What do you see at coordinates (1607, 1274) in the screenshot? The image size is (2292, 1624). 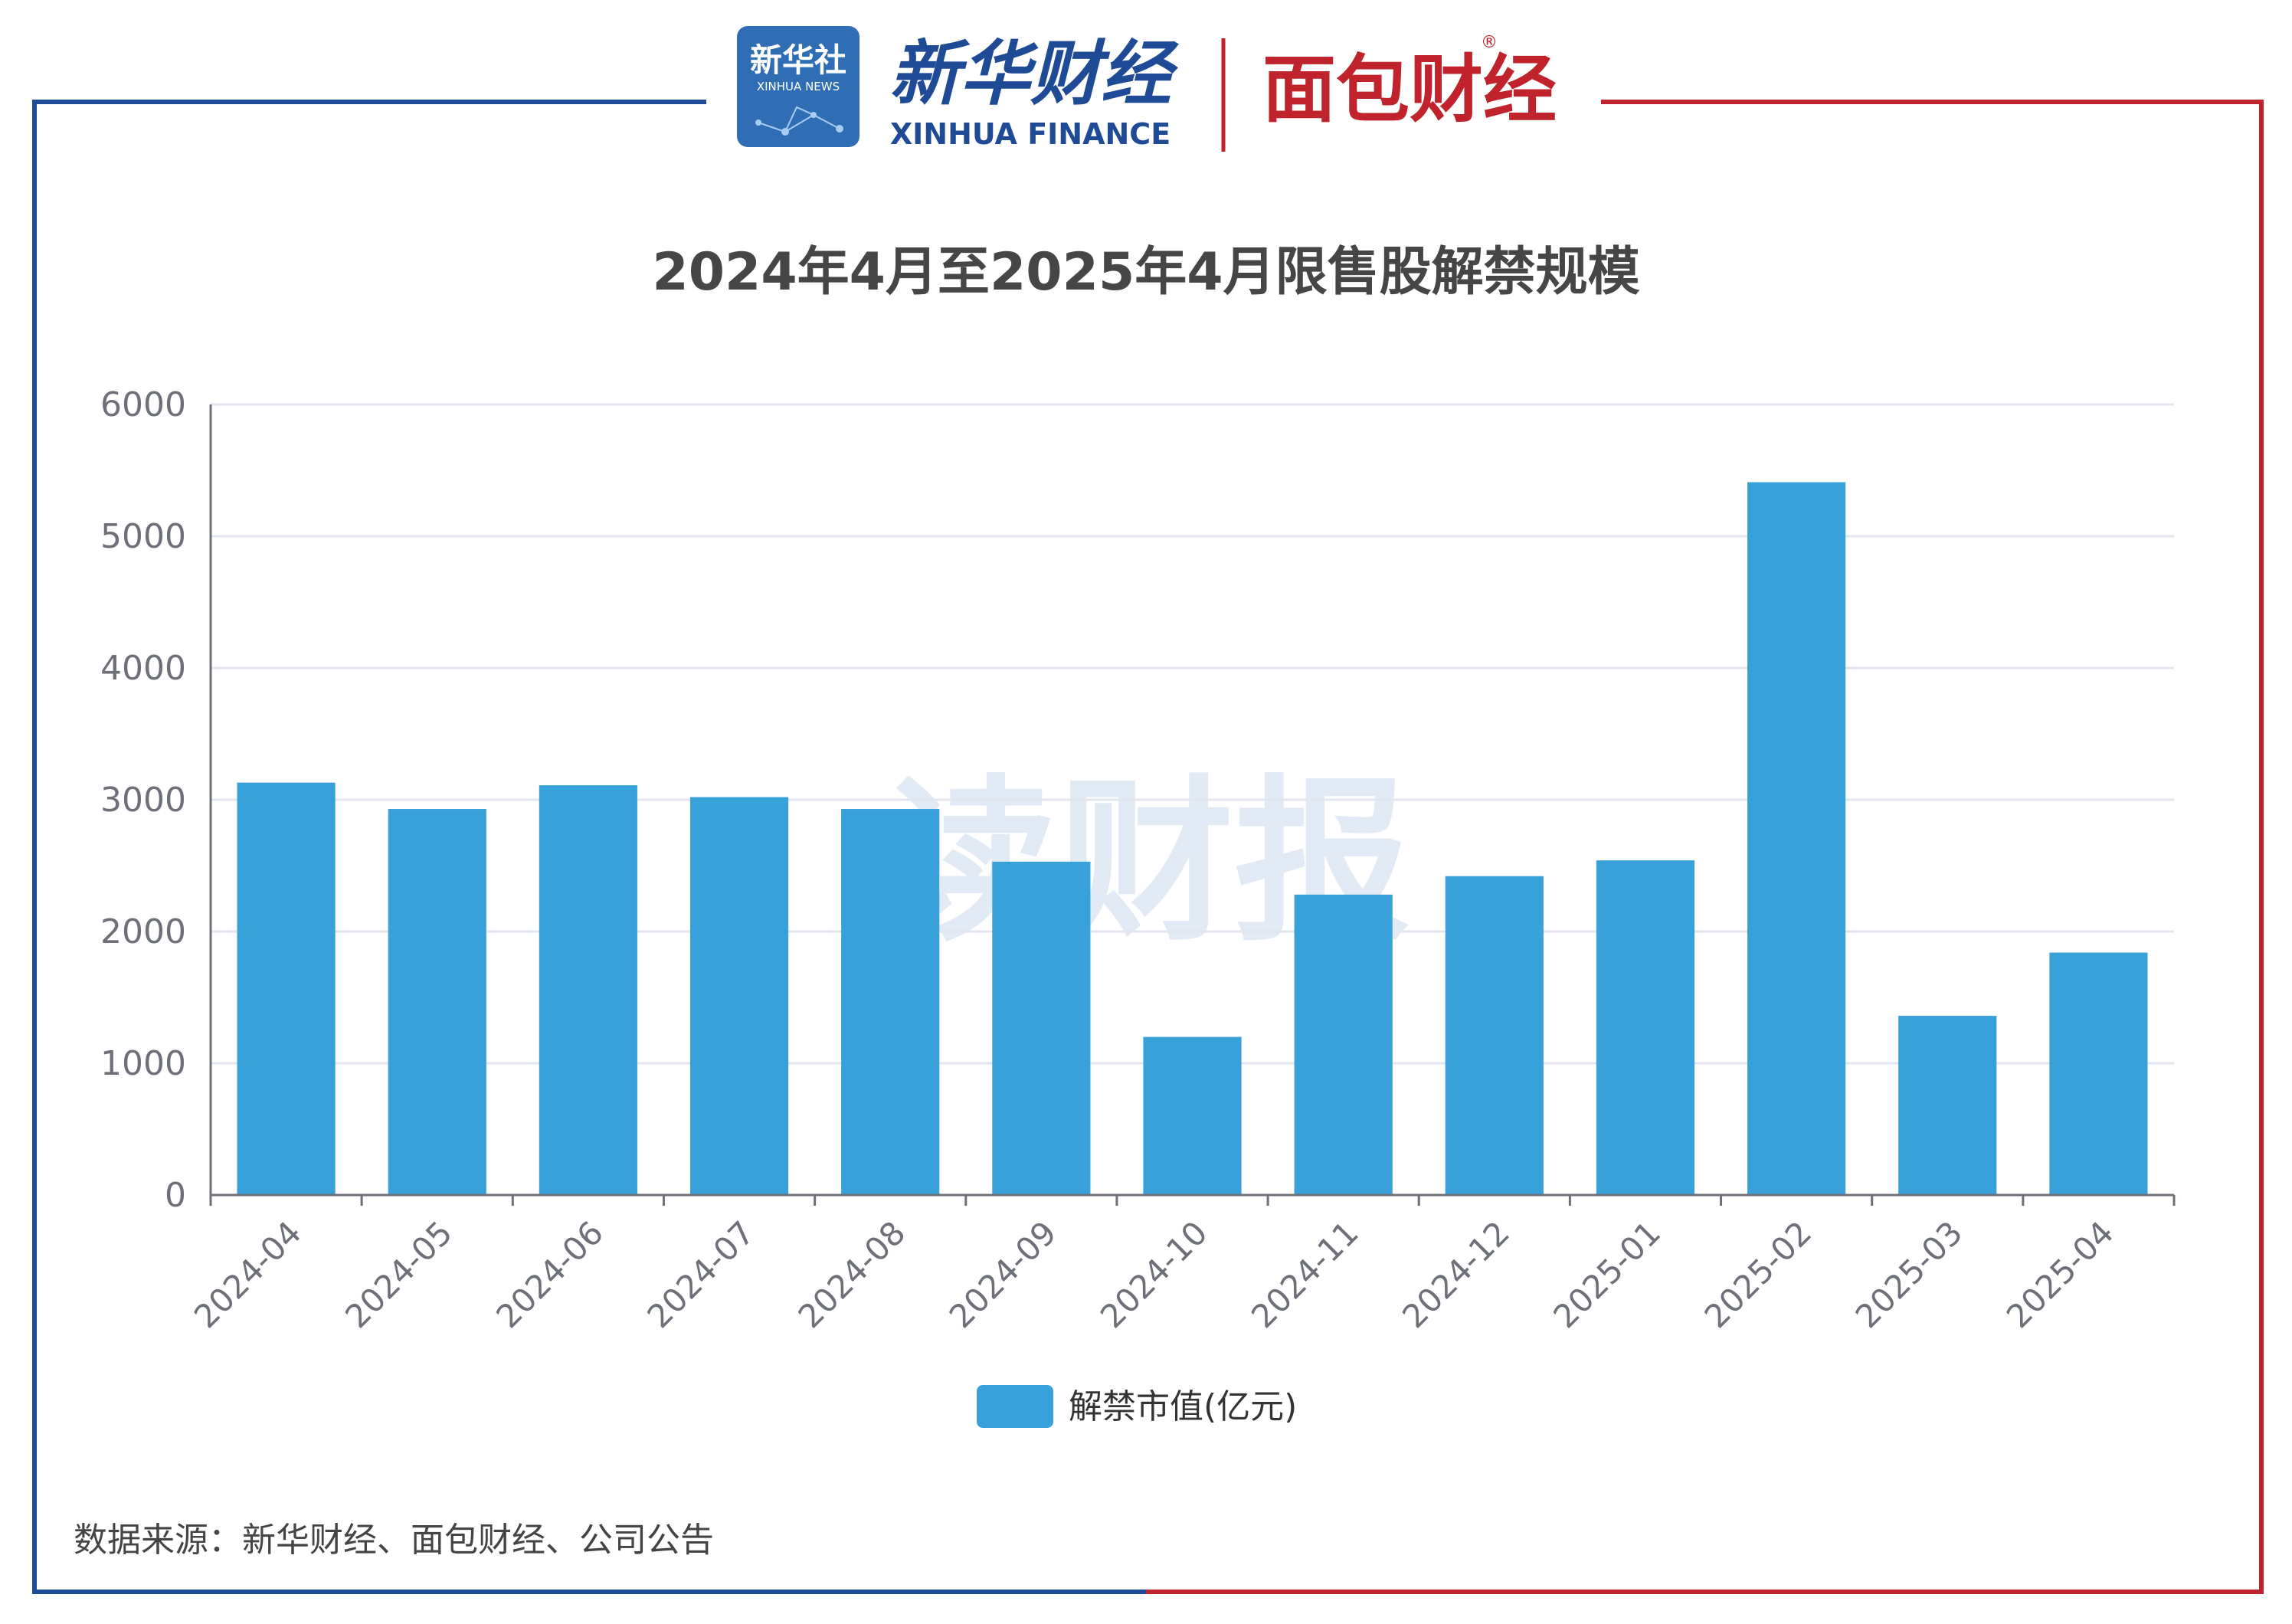 I see `x-tick-label: 2025-01` at bounding box center [1607, 1274].